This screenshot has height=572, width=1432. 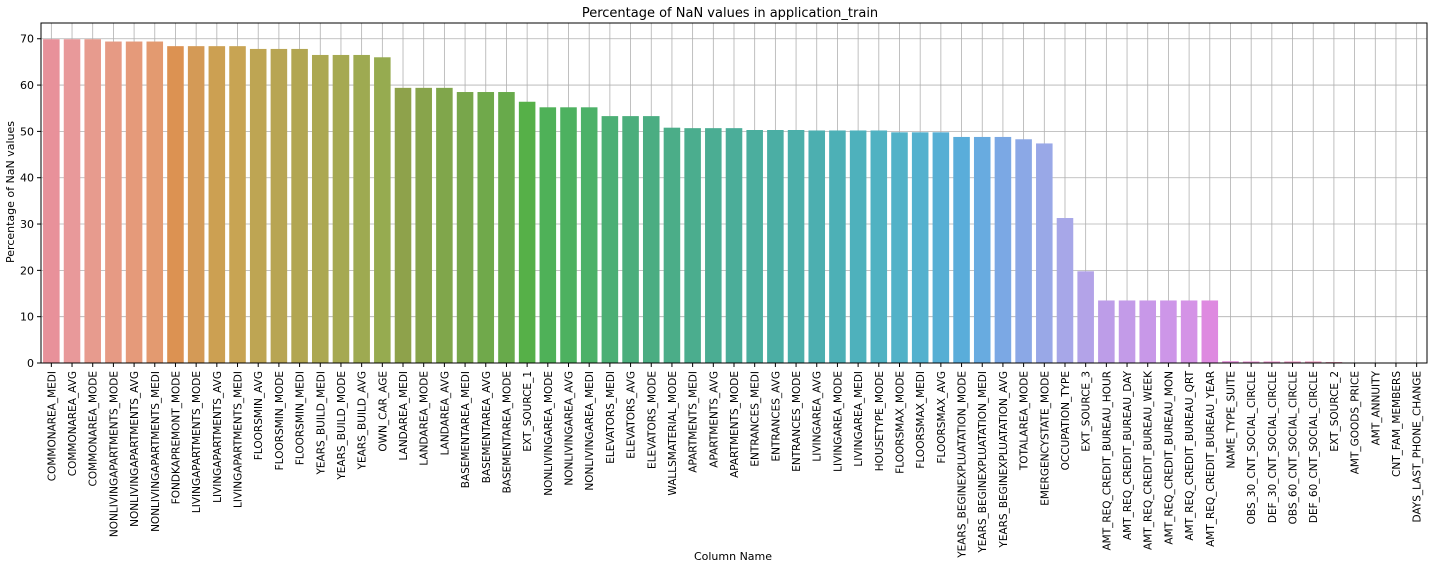 I want to click on bar-elevators-medi, so click(x=610, y=239).